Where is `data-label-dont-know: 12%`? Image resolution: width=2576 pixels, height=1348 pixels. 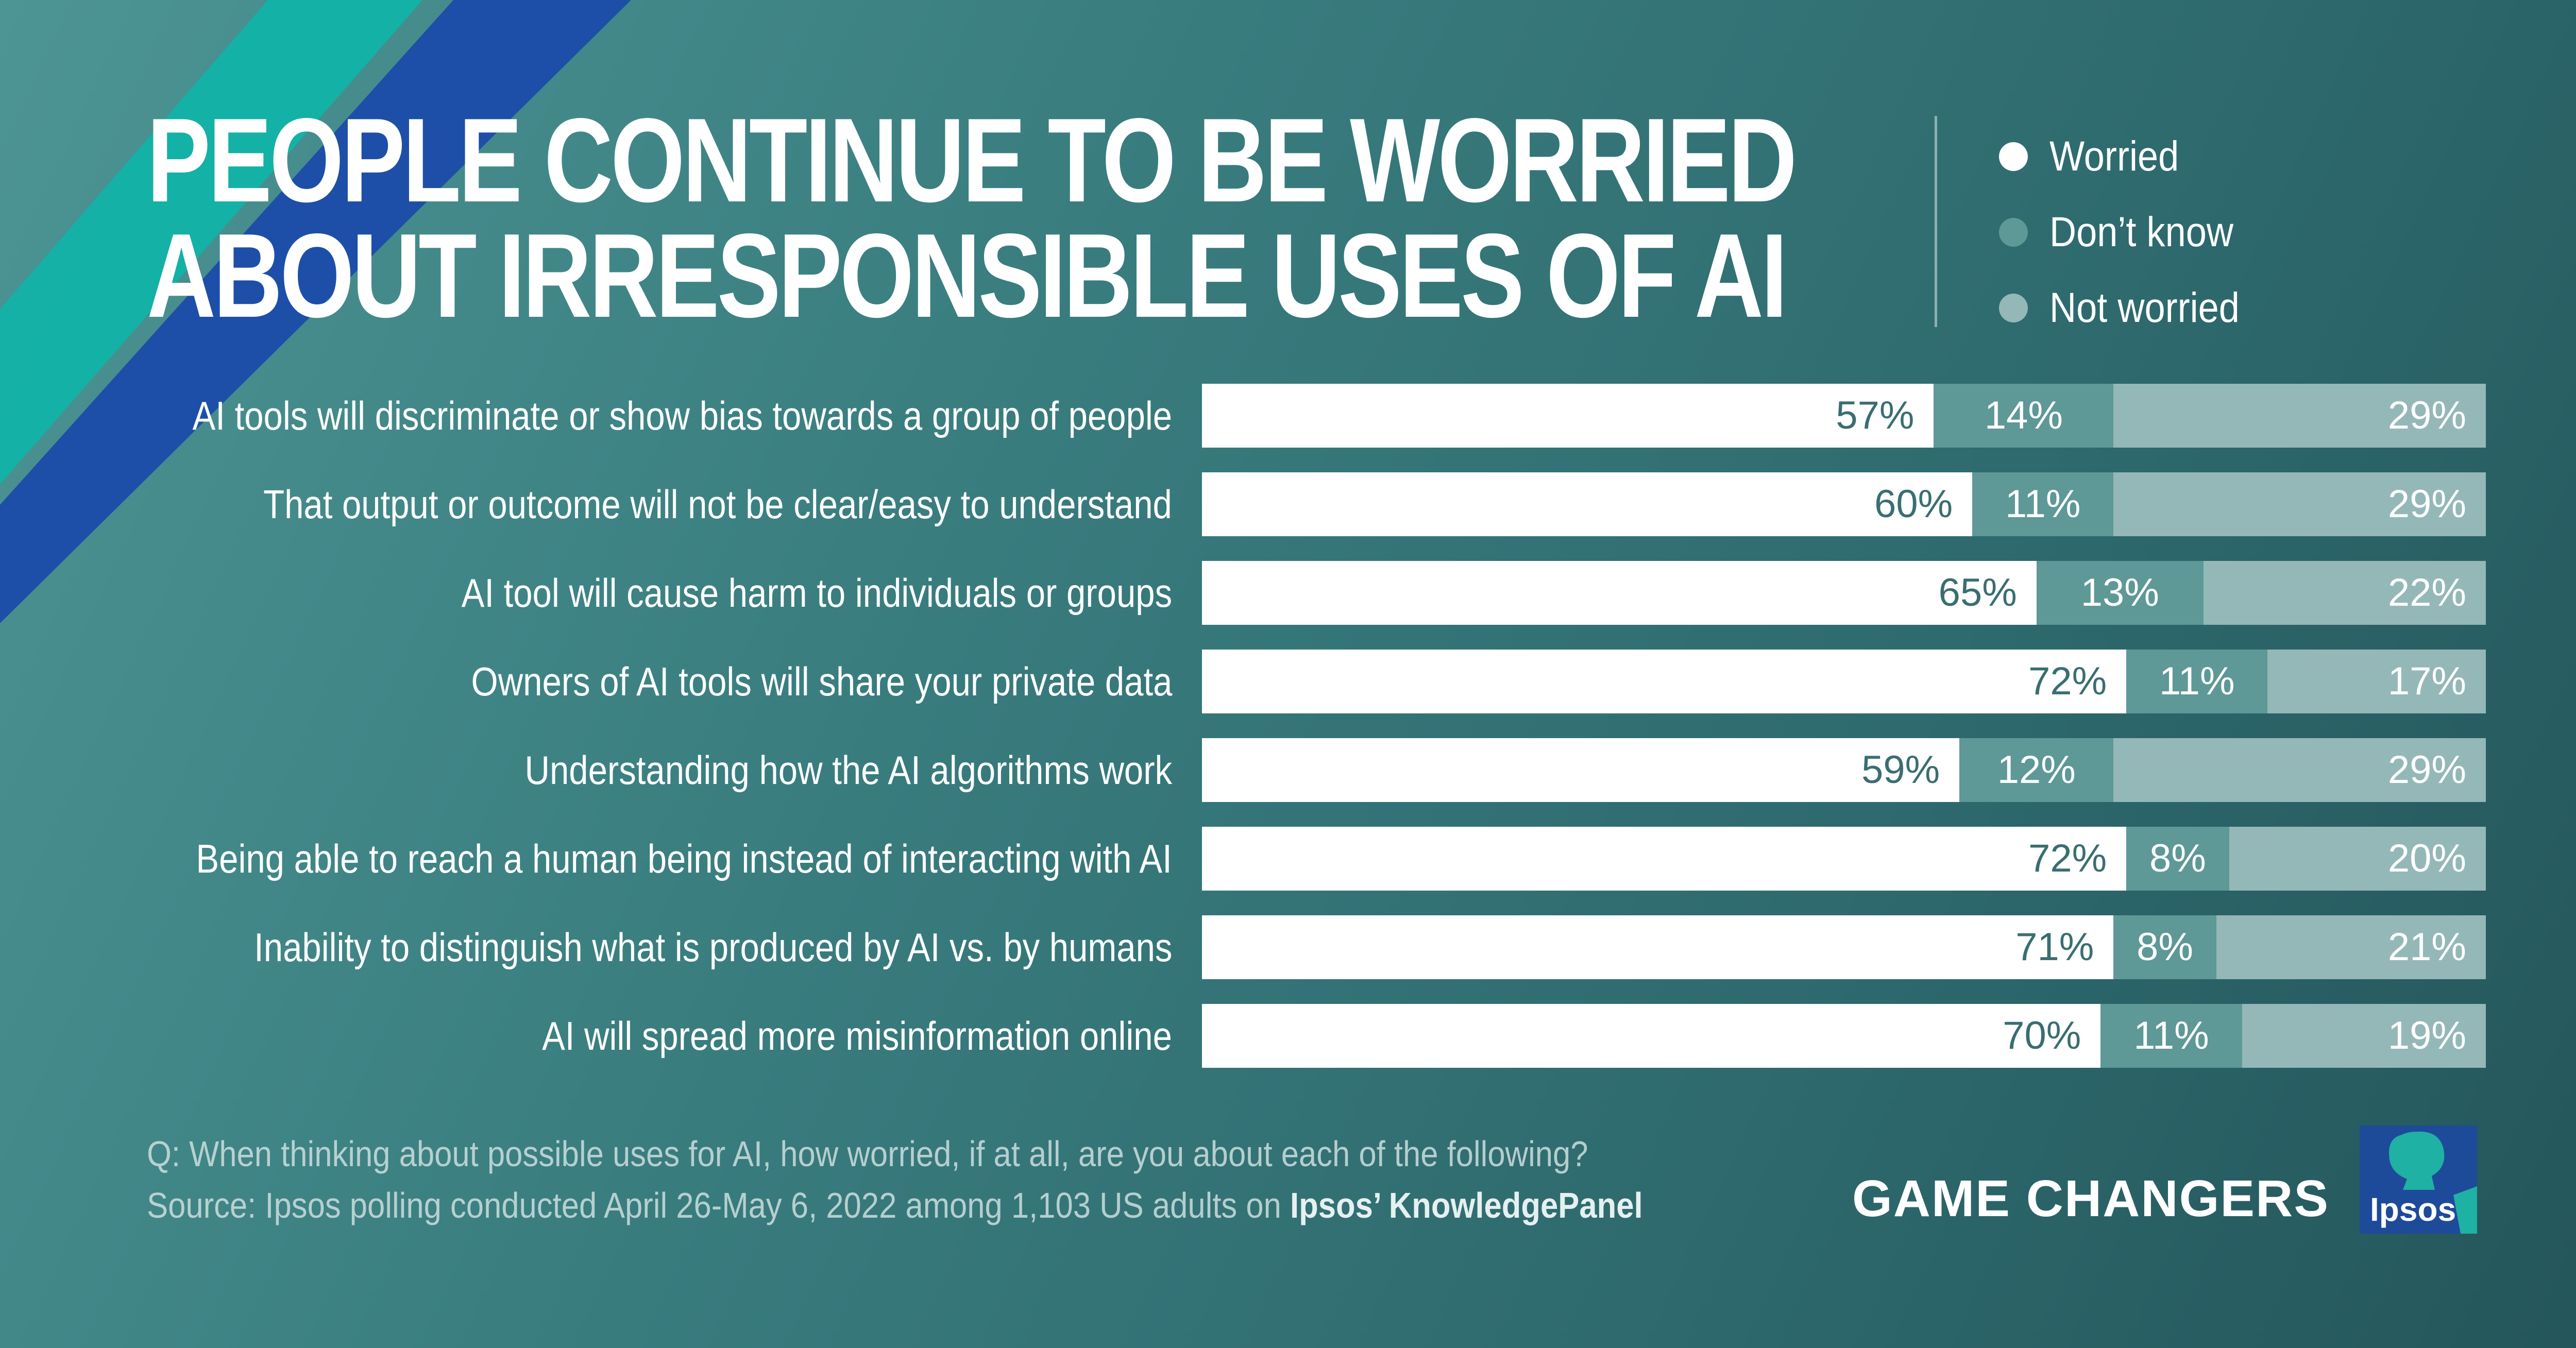 data-label-dont-know: 12% is located at coordinates (2036, 770).